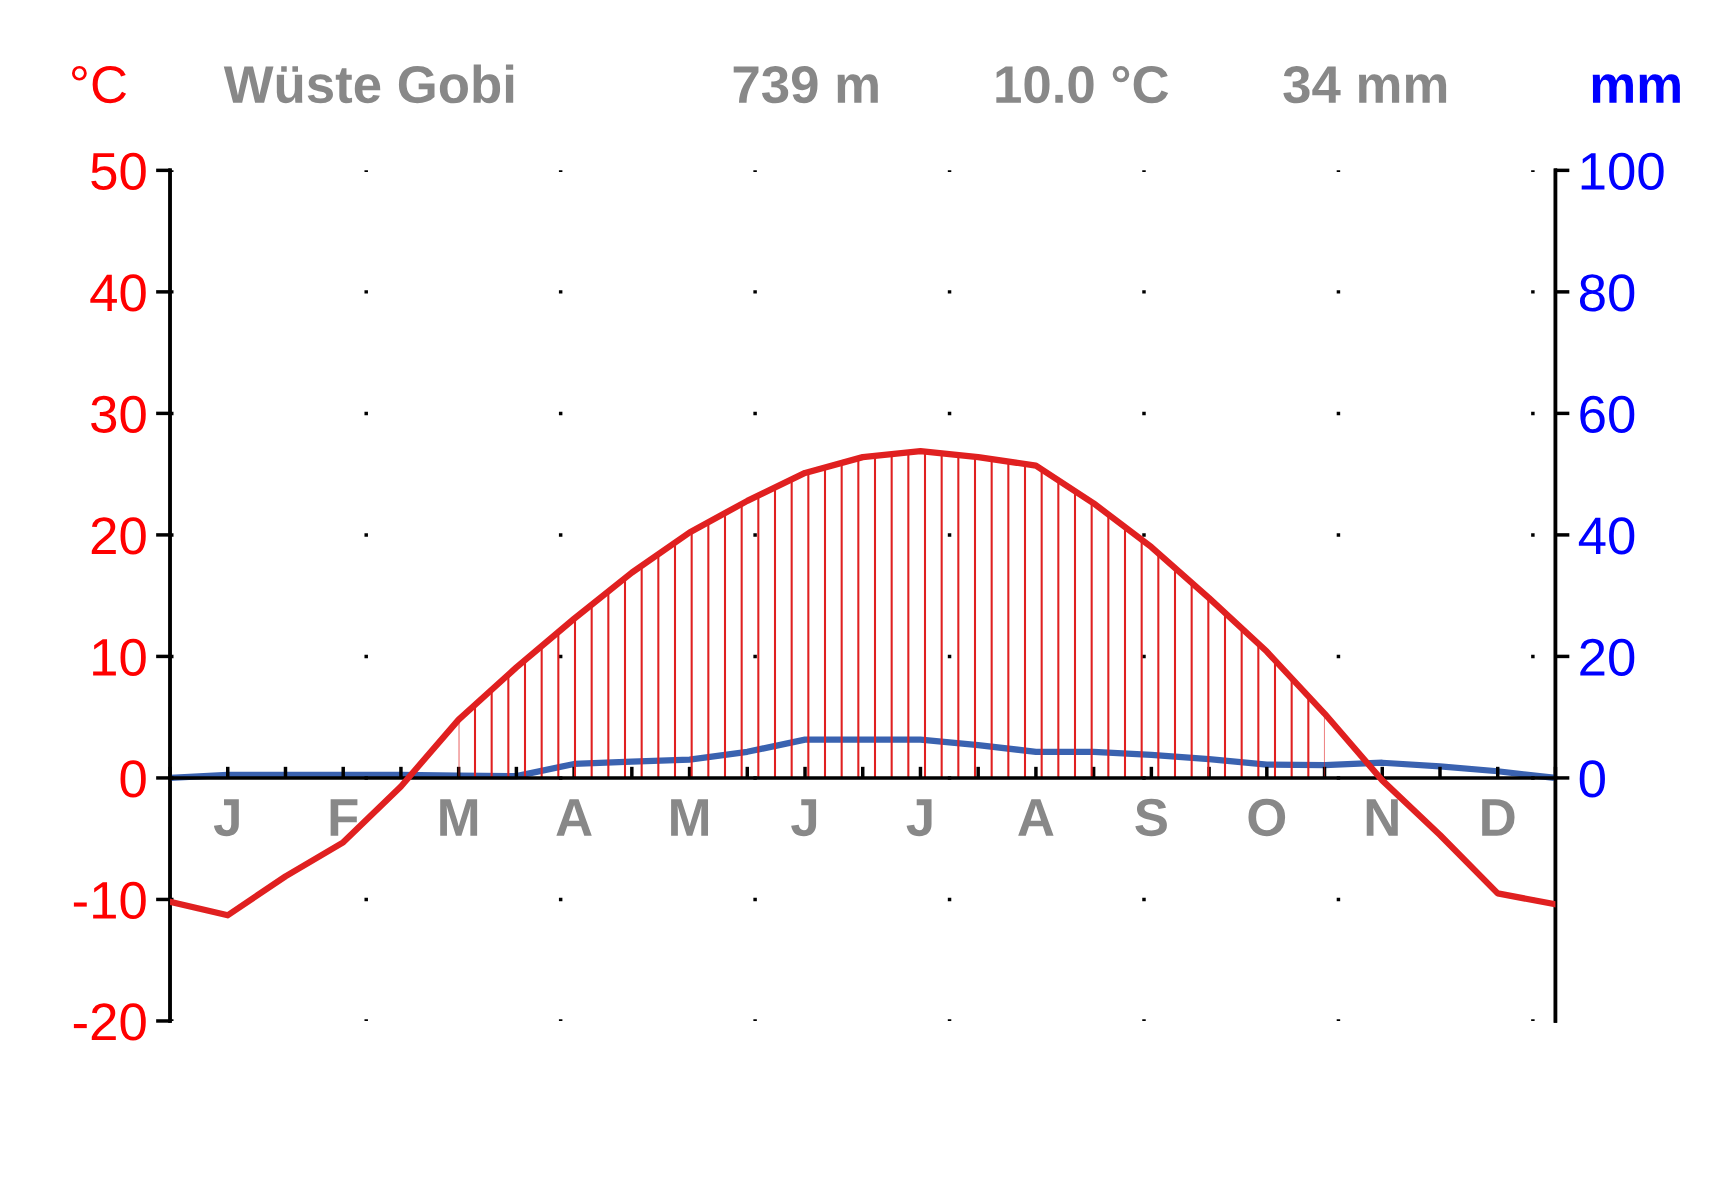  What do you see at coordinates (1606, 536) in the screenshot?
I see `y2-tick-label: 40` at bounding box center [1606, 536].